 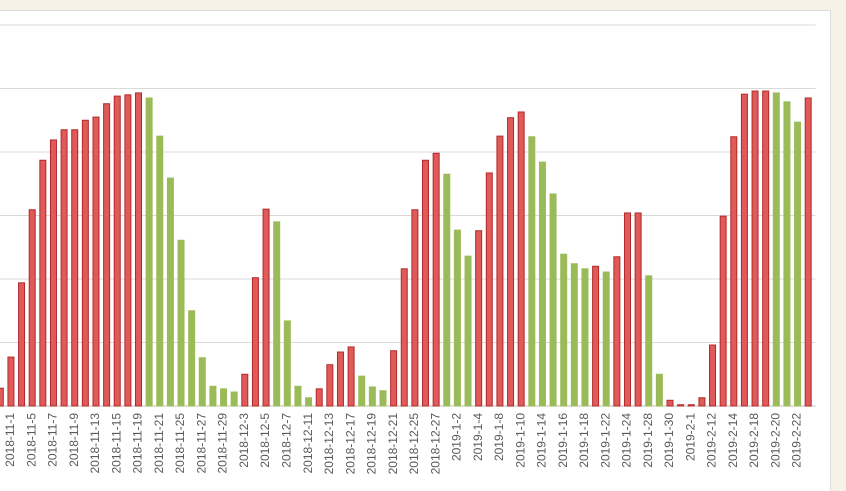 I want to click on x-tick-label: 2018-12-27, so click(x=435, y=444).